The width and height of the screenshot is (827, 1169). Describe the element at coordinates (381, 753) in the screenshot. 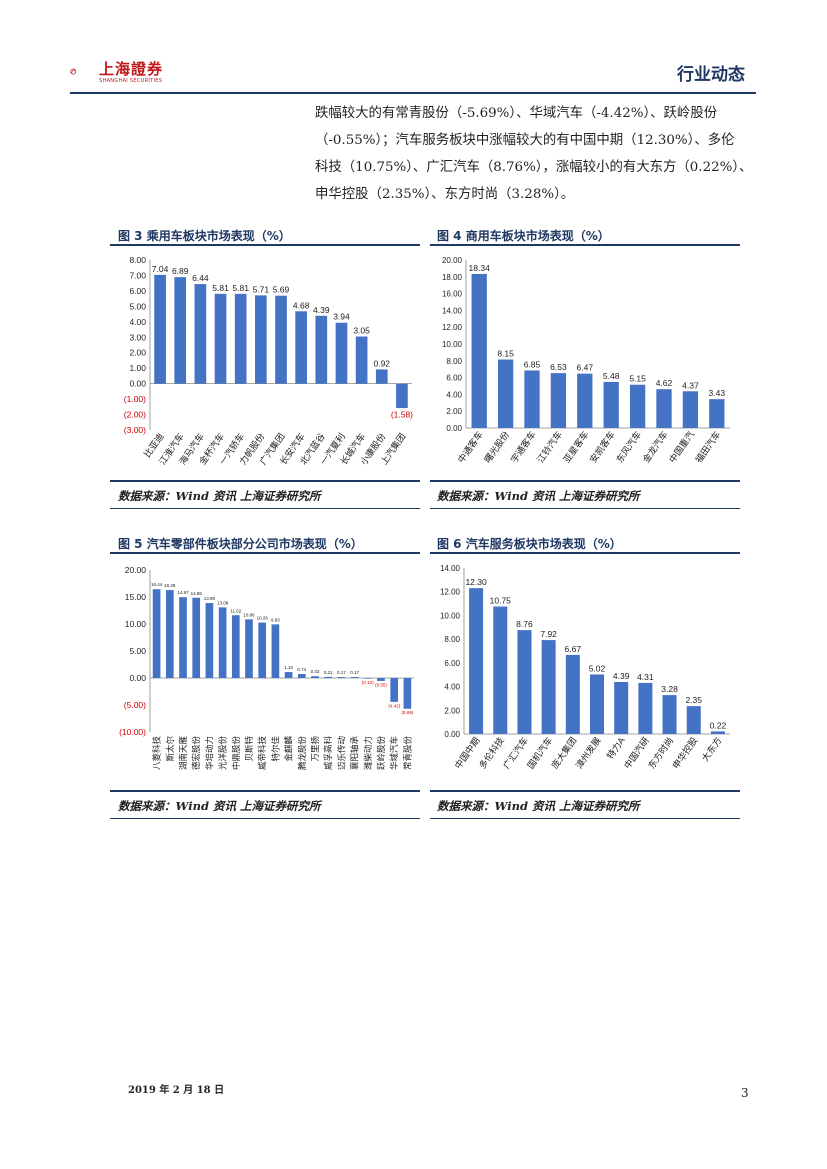

I see `category-label: 跃岭股份` at that location.